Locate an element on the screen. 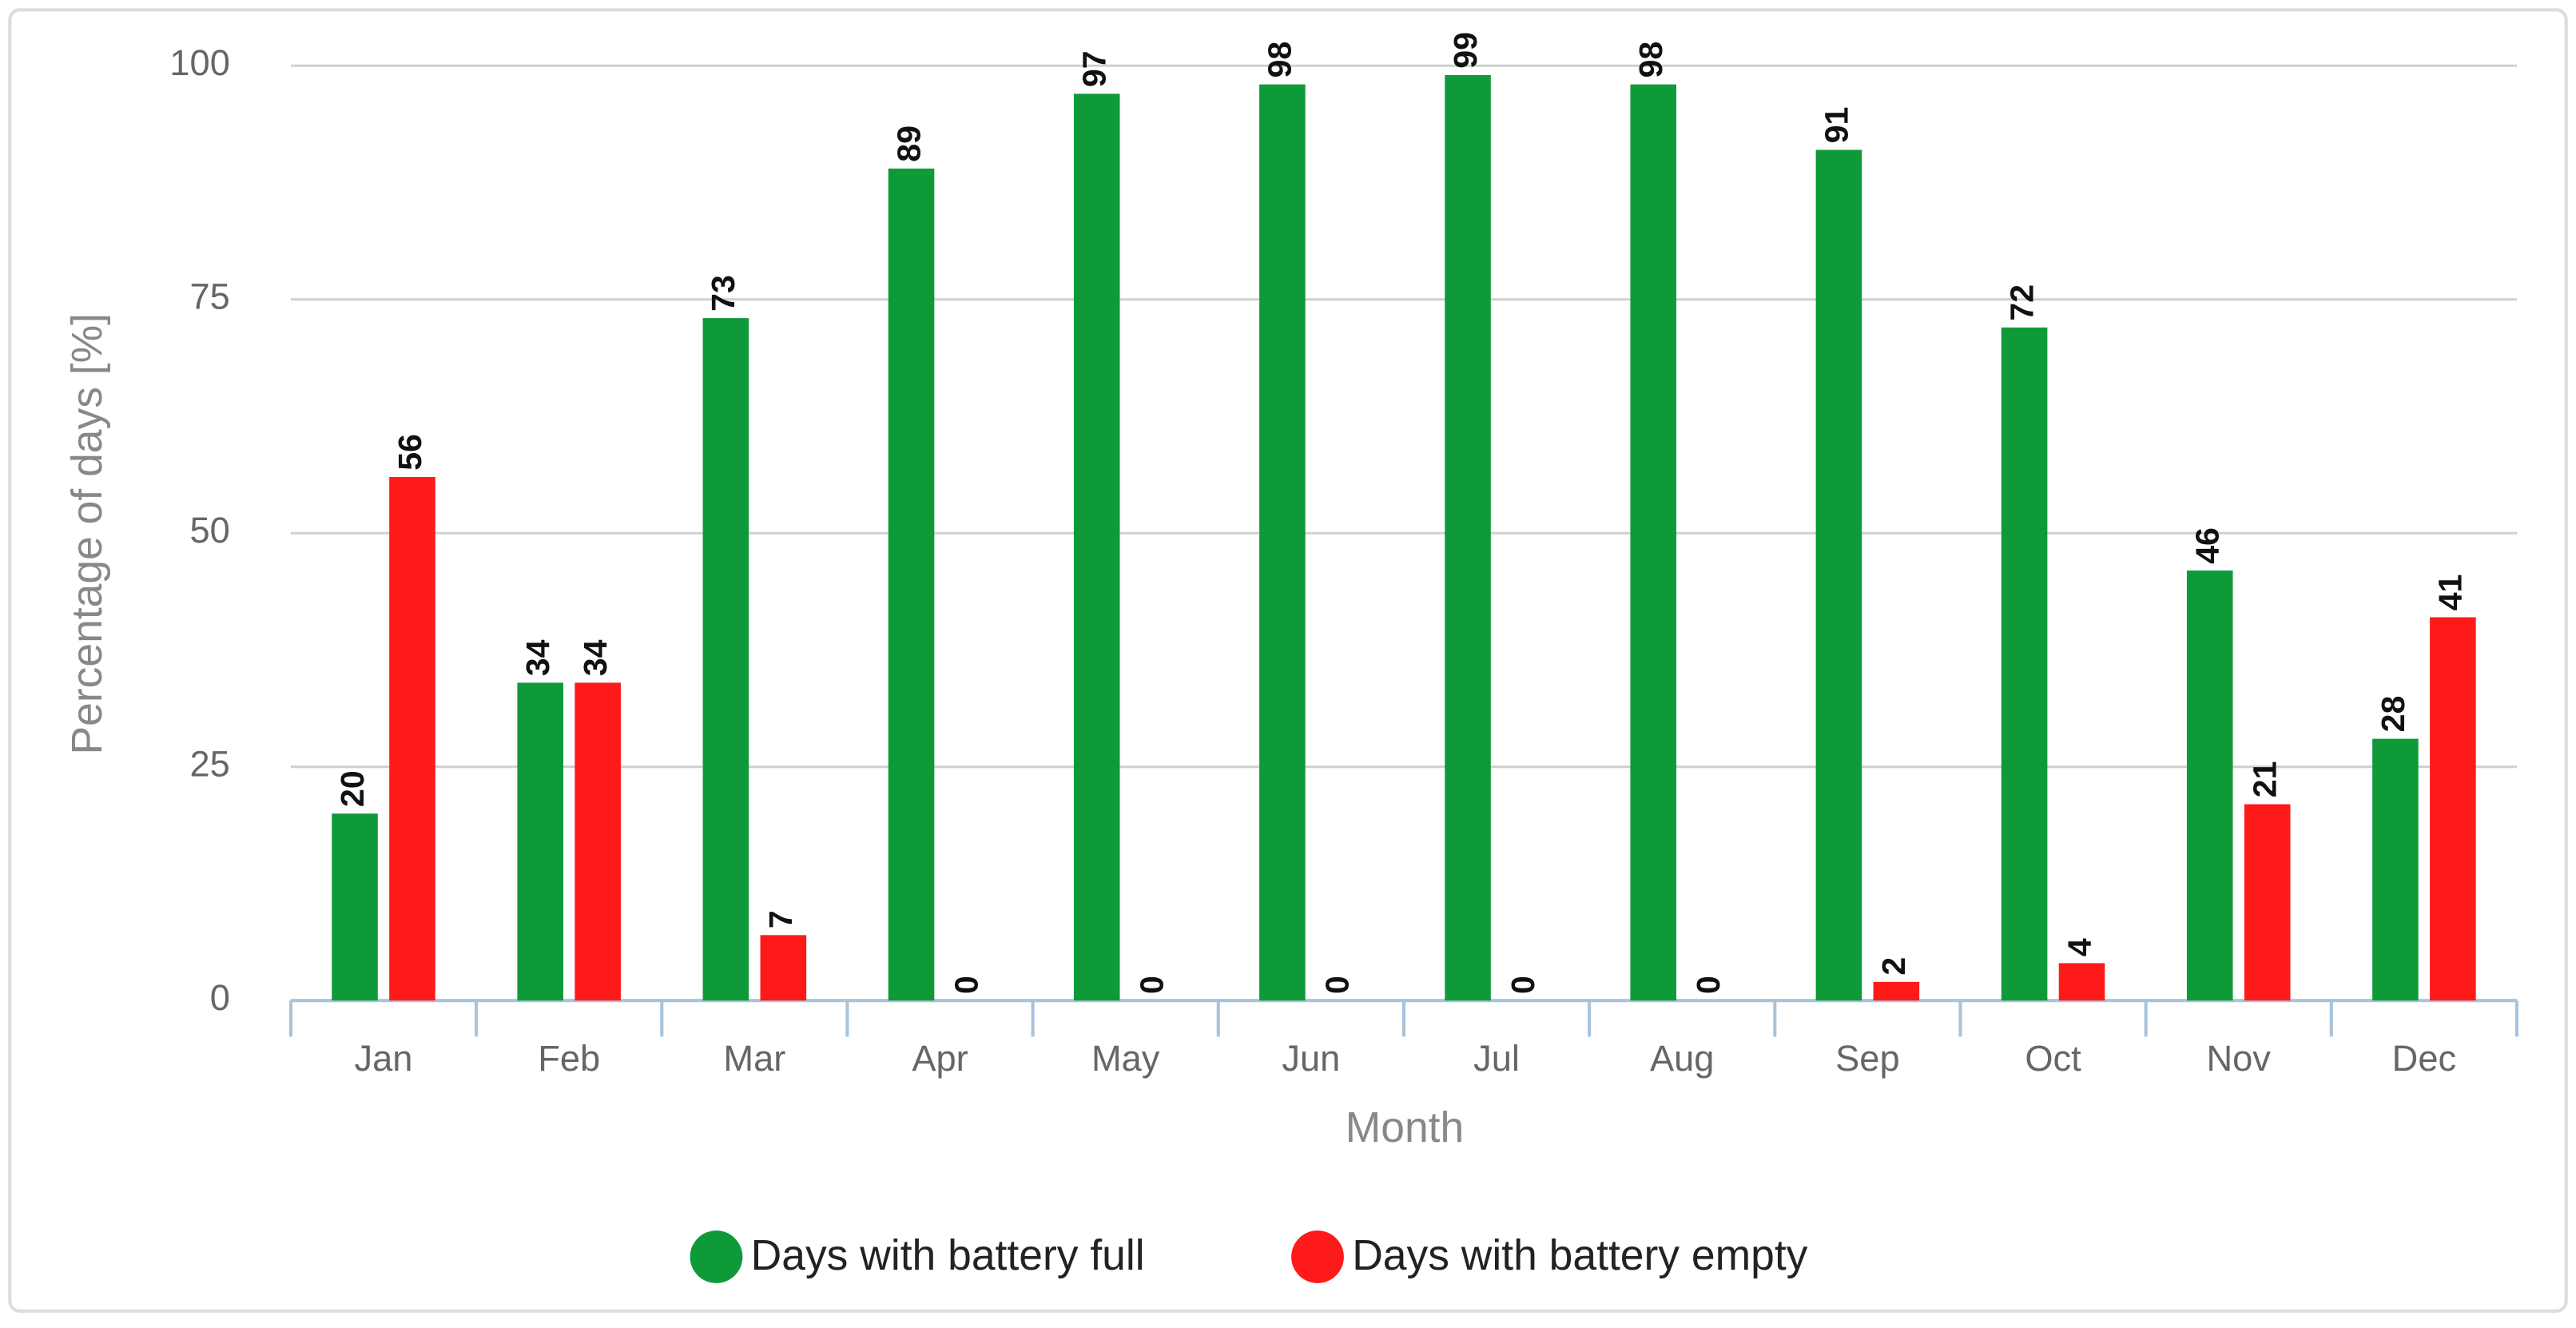 The height and width of the screenshot is (1328, 2576). legend-label: Days with battery empty is located at coordinates (1579, 1255).